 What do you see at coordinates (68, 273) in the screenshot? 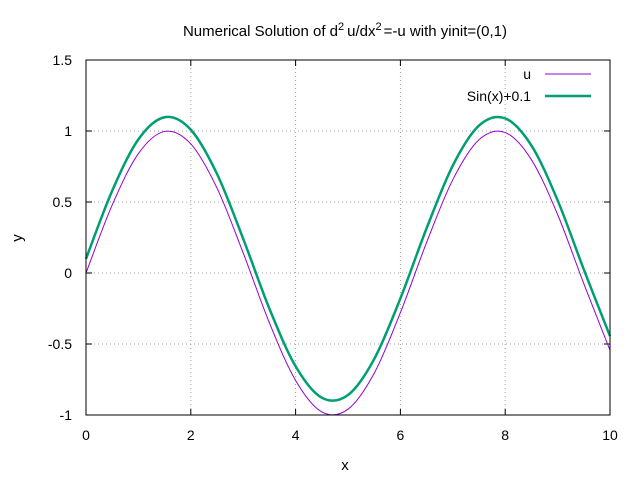
I see `y-tick-label: 0` at bounding box center [68, 273].